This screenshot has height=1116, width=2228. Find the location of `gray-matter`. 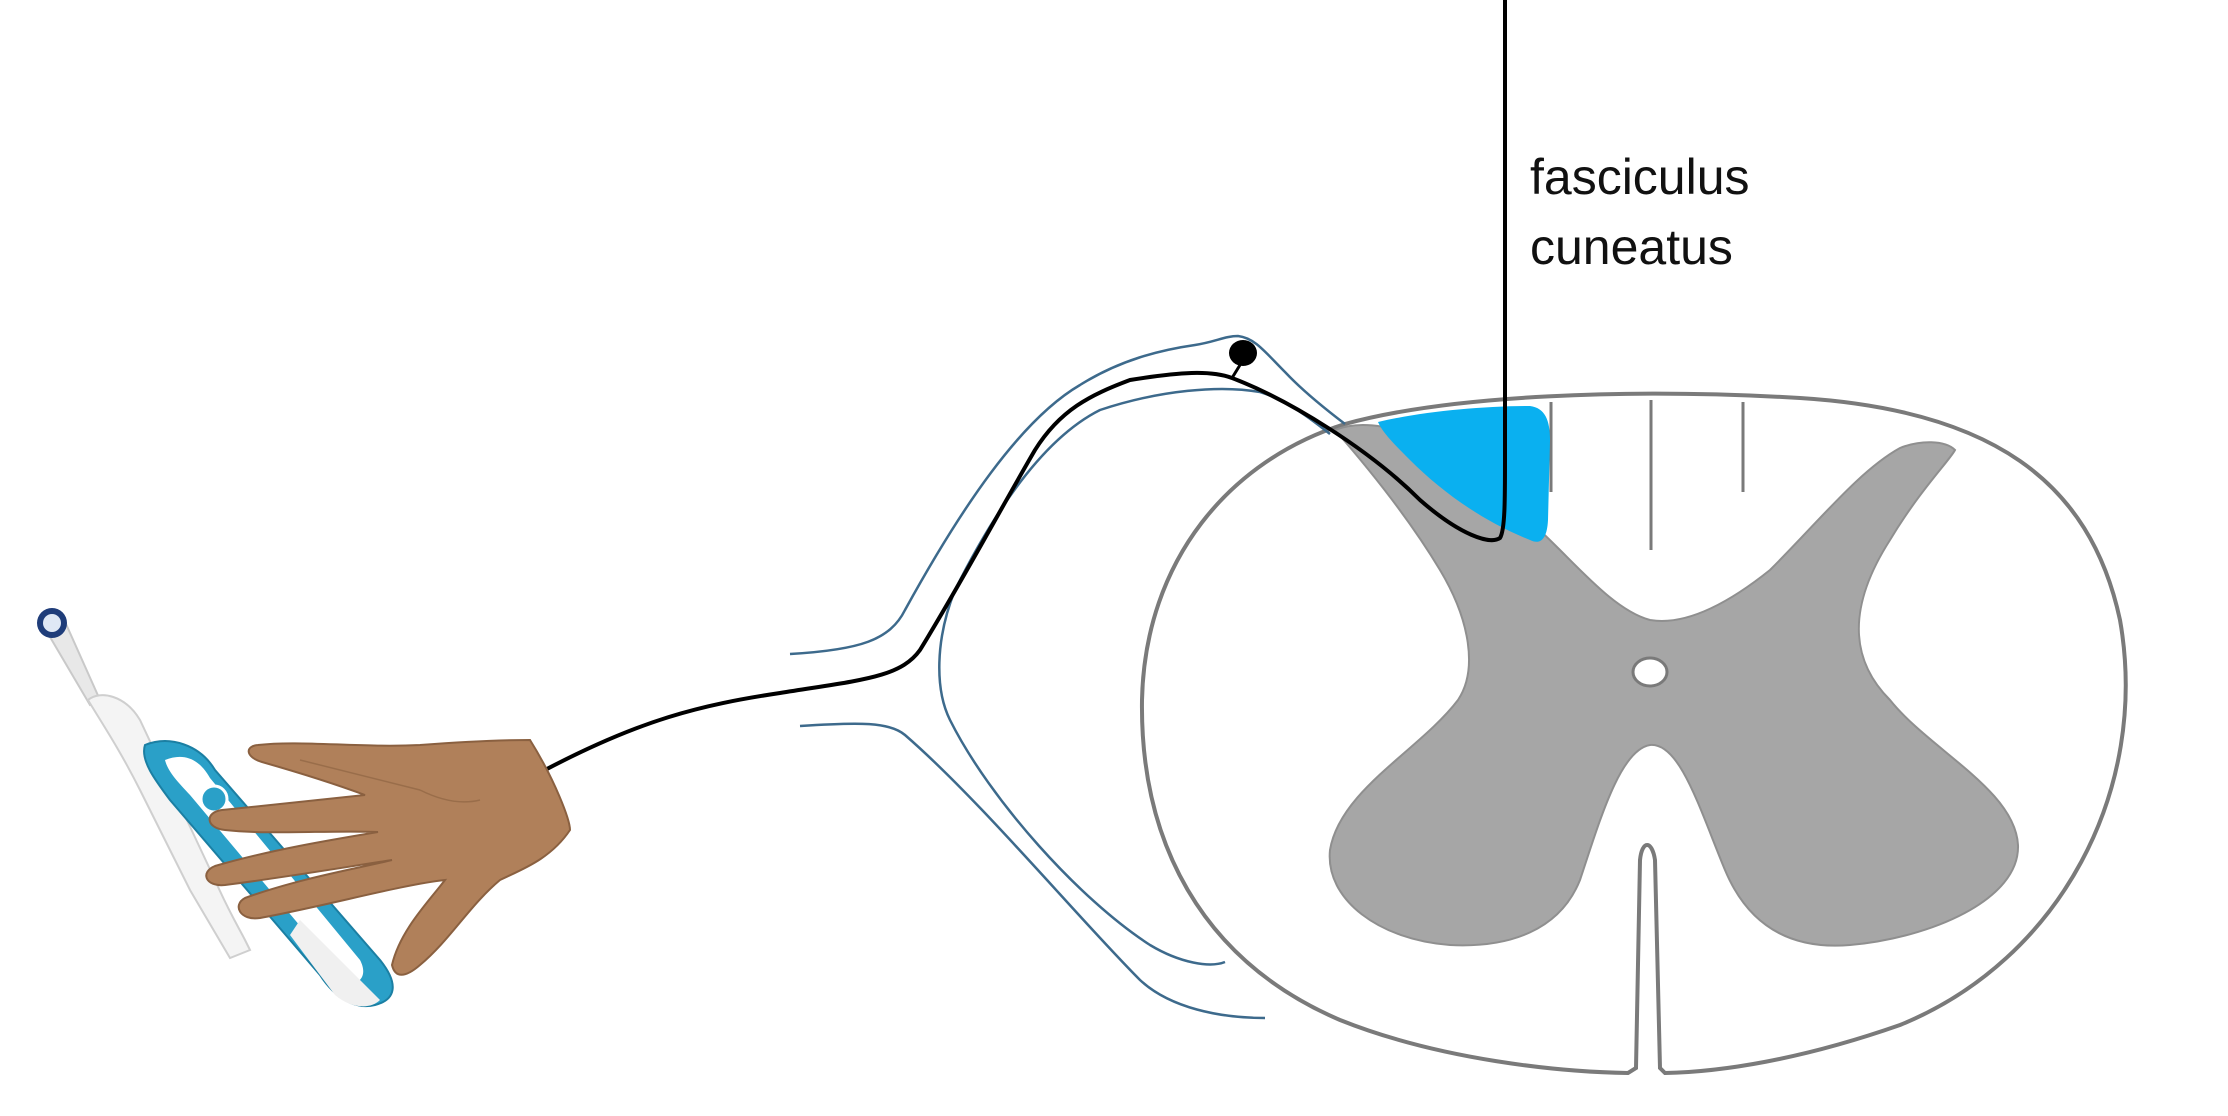

gray-matter is located at coordinates (1674, 685).